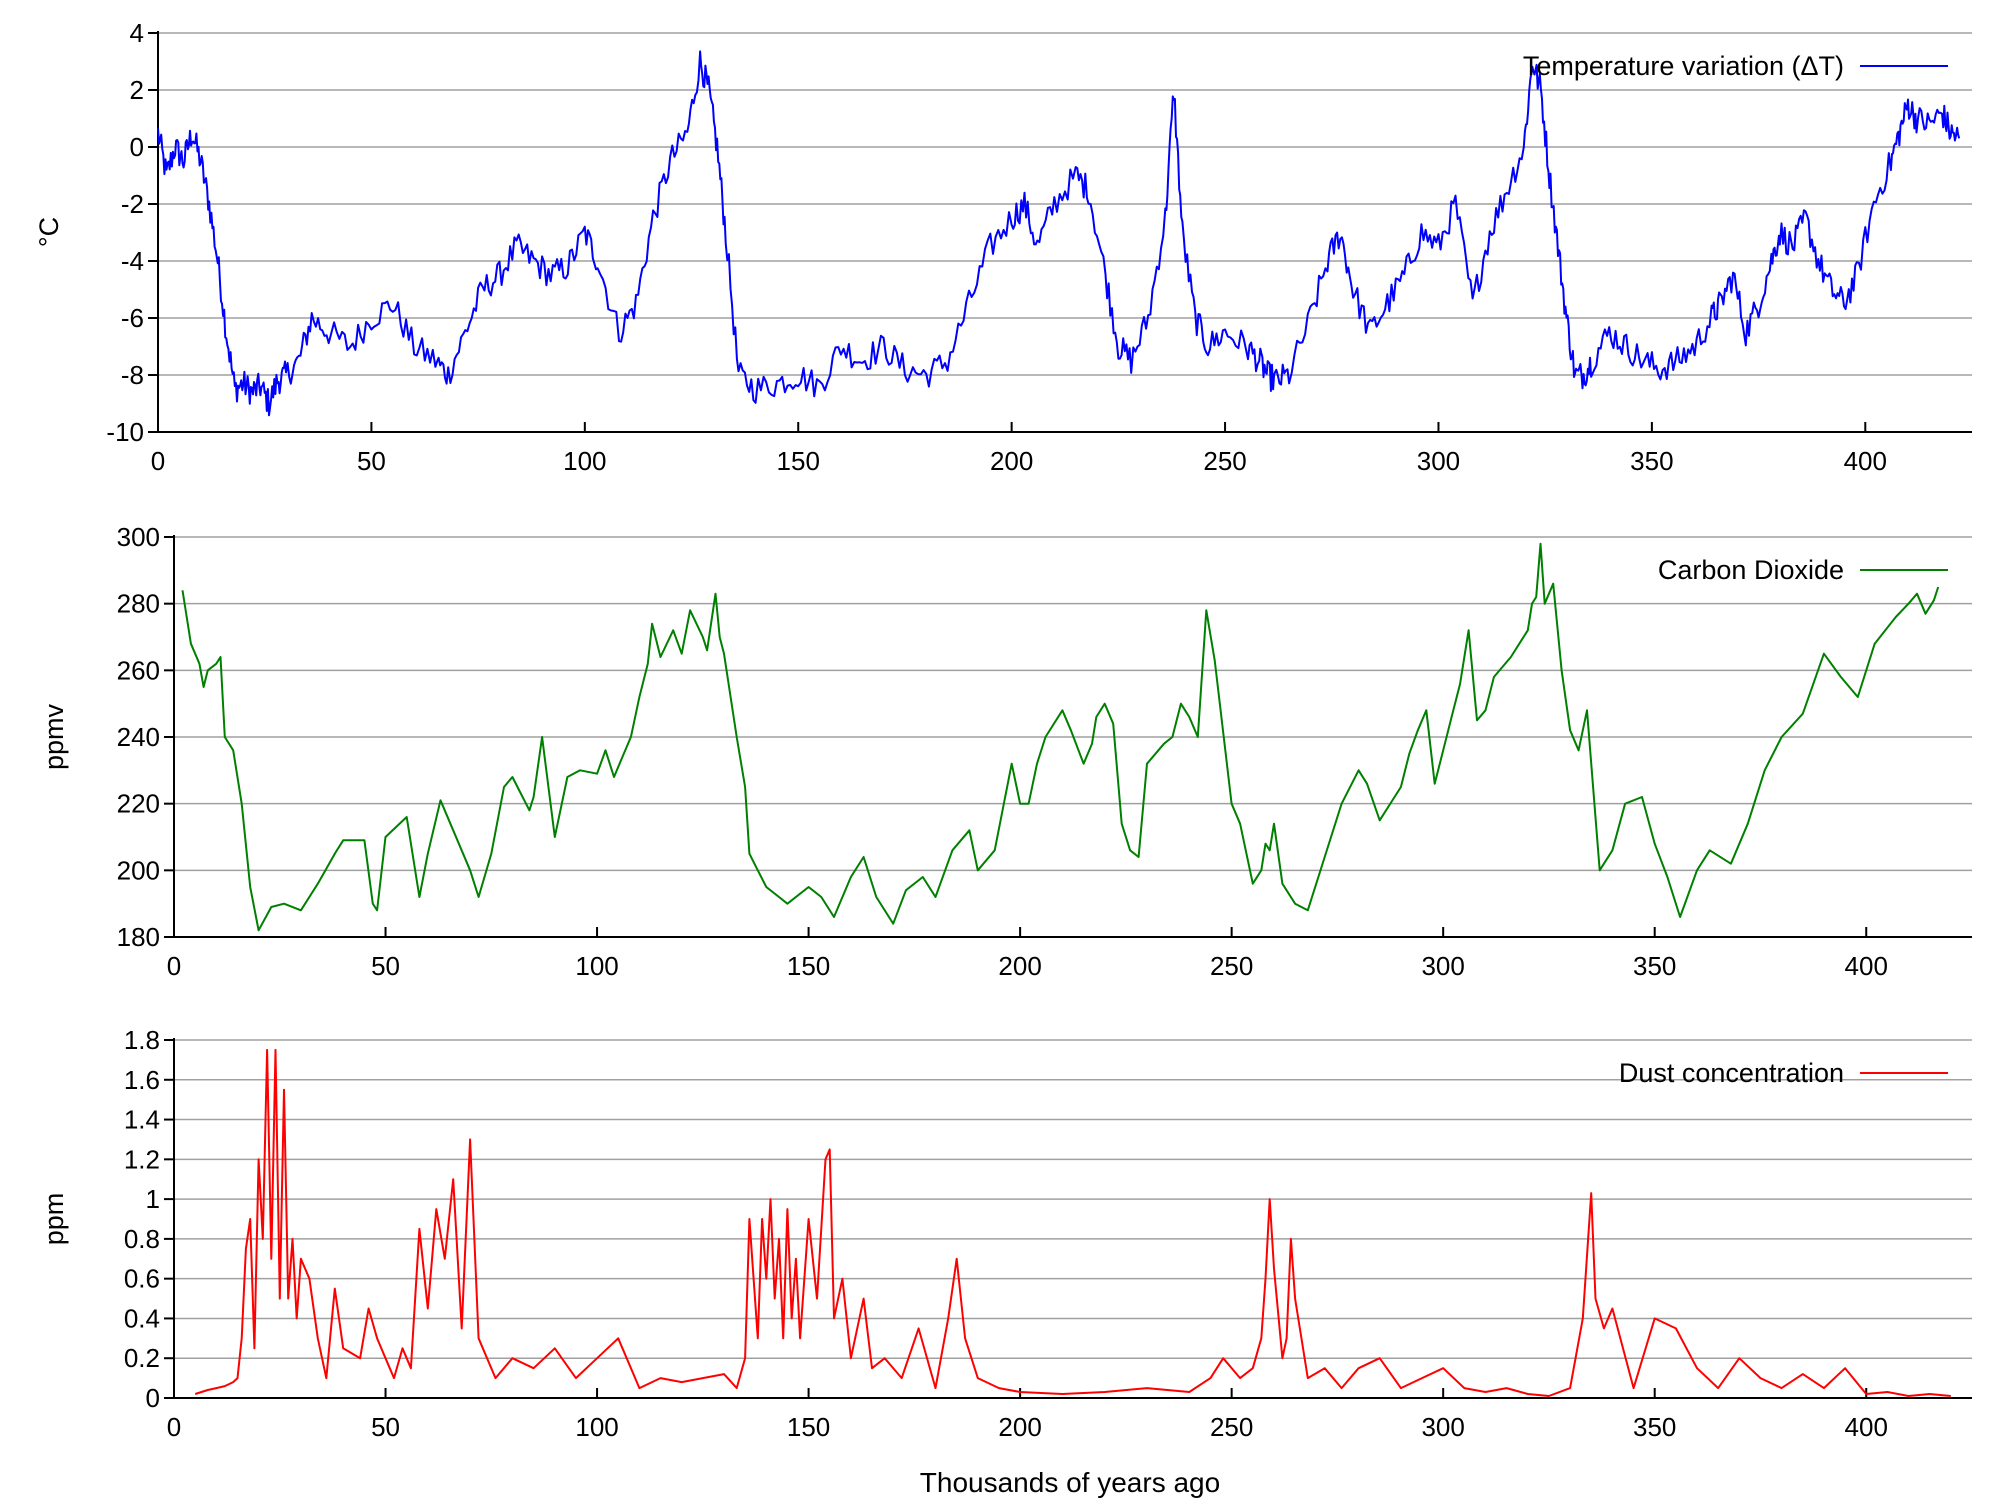 The height and width of the screenshot is (1500, 2000). Describe the element at coordinates (54, 736) in the screenshot. I see `y-axis-label: ppmv` at that location.